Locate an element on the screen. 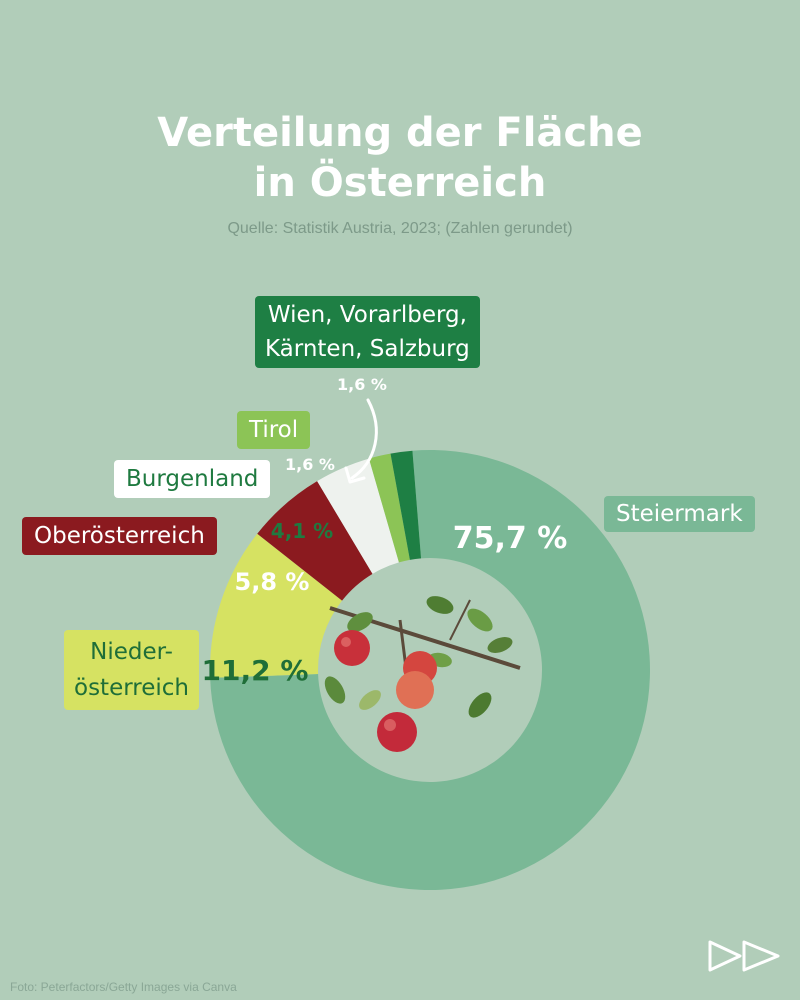 The width and height of the screenshot is (800, 1000). label-wien-line1: Wien, Vorarlberg, is located at coordinates (367, 315).